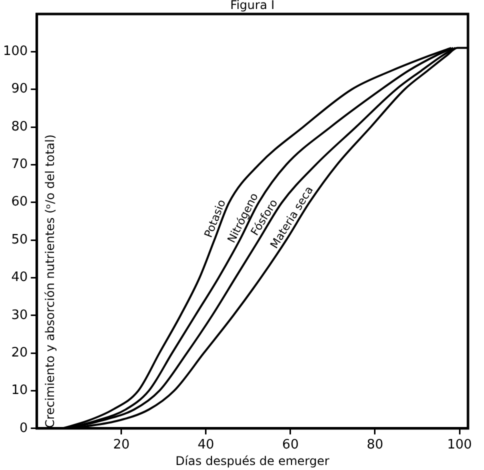 This screenshot has width=484, height=470. I want to click on x-tick-label: 20, so click(121, 445).